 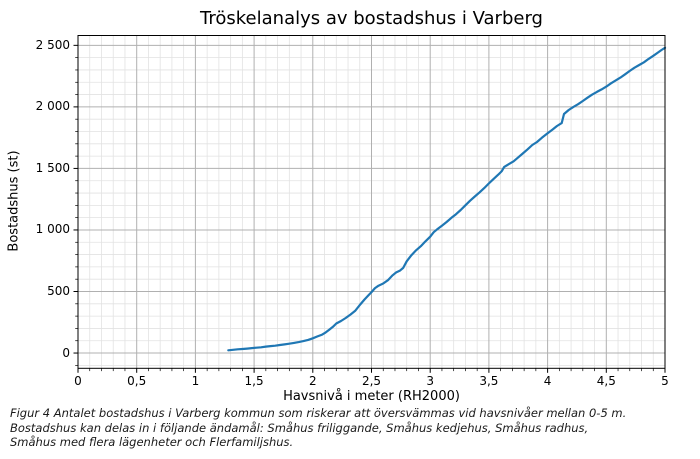 I want to click on x-tick-label: 2,5, so click(x=371, y=381).